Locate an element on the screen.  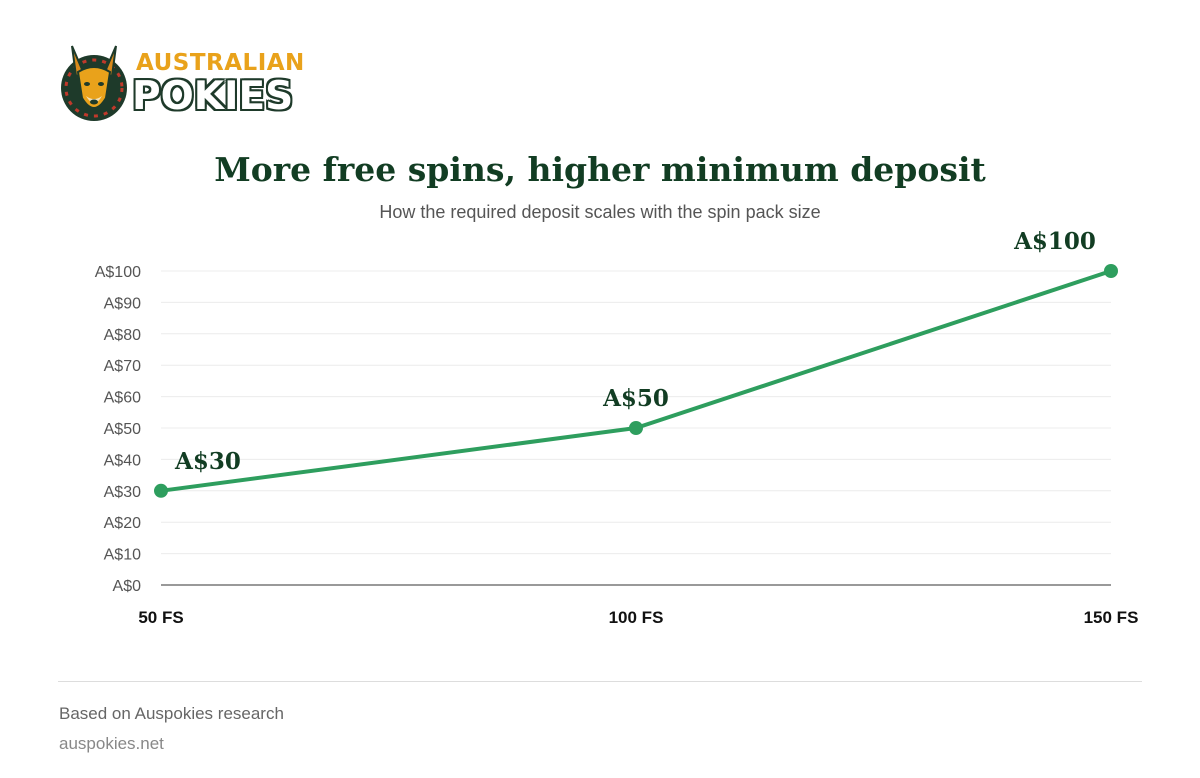
y-tick-label: A$40 is located at coordinates (122, 460).